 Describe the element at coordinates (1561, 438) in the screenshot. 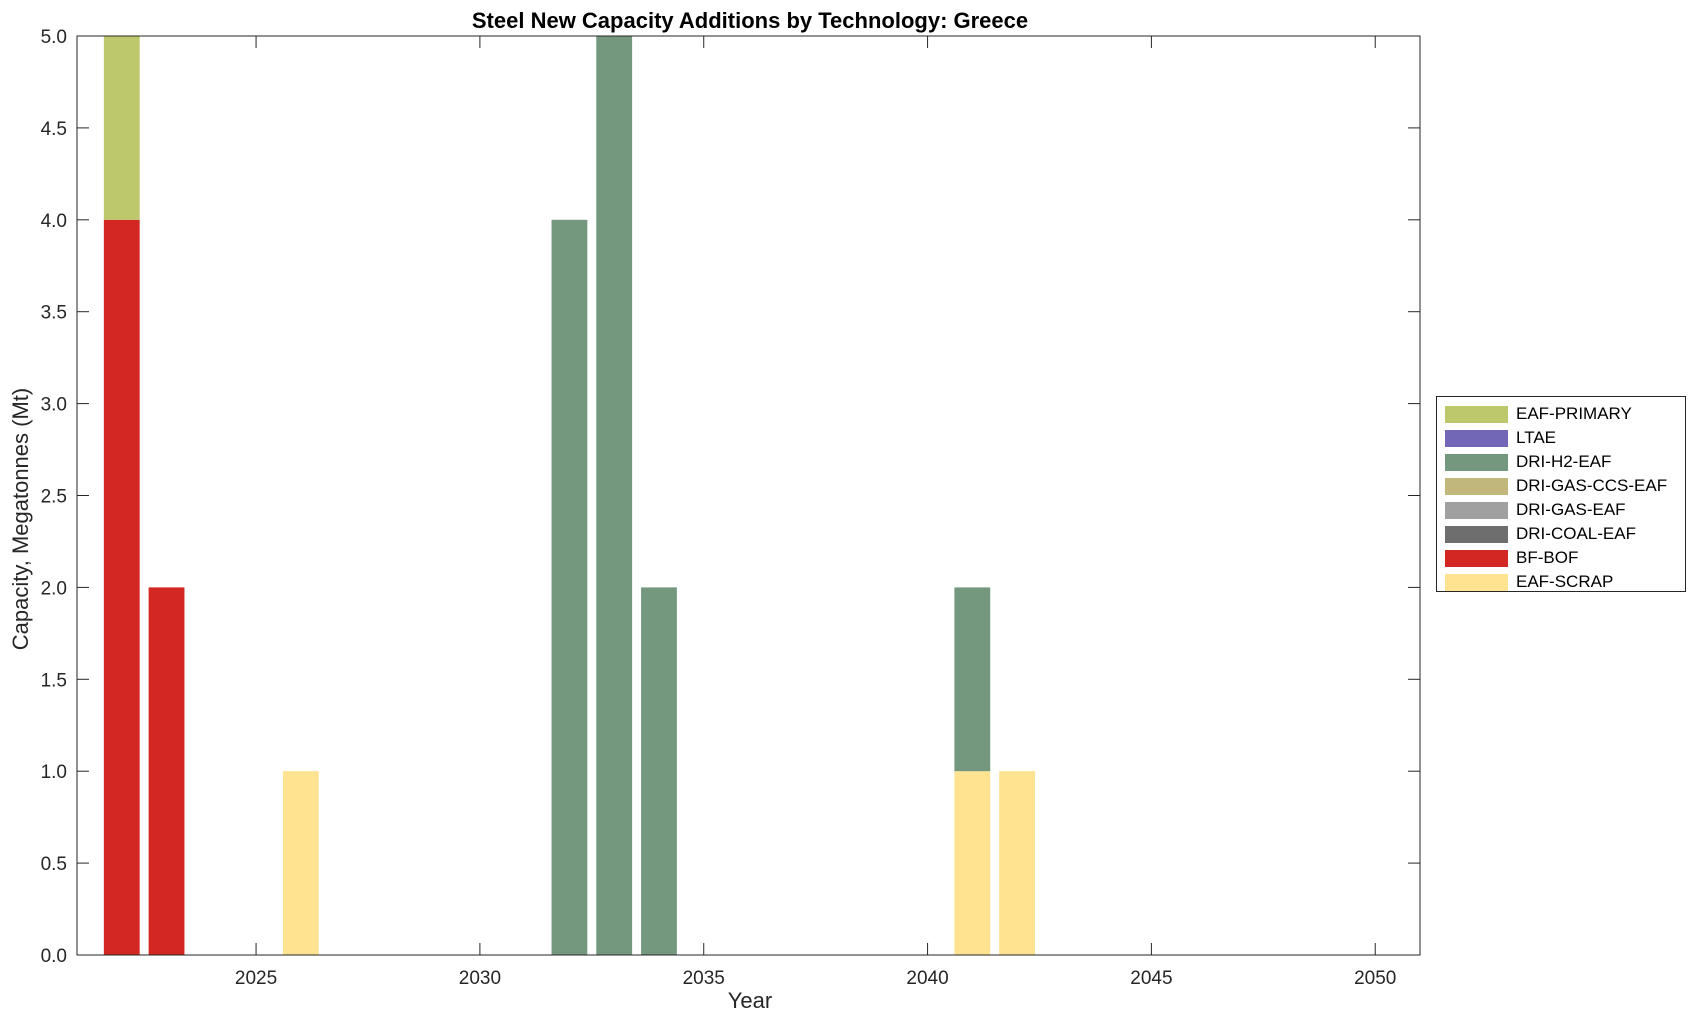

I see `legend-item-ltae: LTAE` at that location.